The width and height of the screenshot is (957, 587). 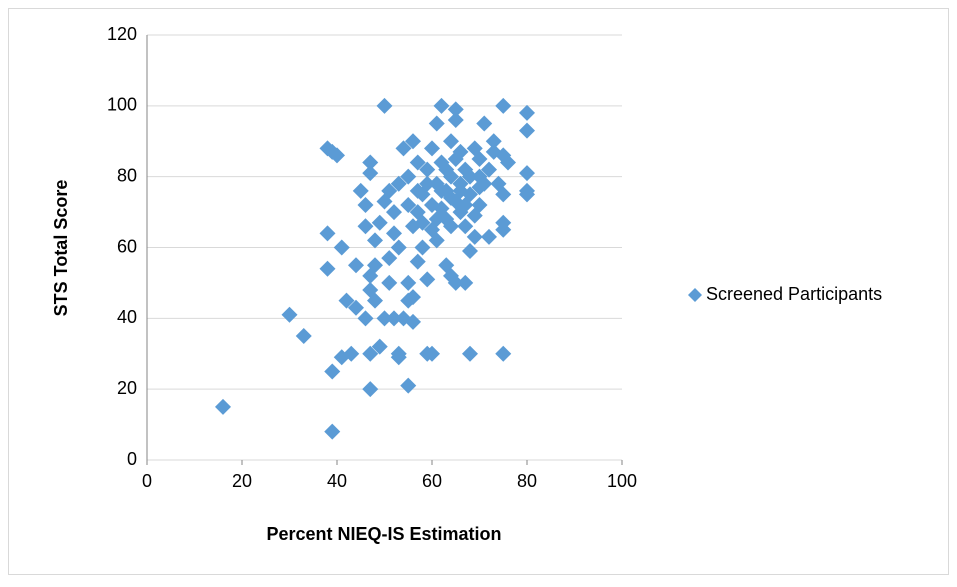 I want to click on legend-label: Screened Participants, so click(x=794, y=294).